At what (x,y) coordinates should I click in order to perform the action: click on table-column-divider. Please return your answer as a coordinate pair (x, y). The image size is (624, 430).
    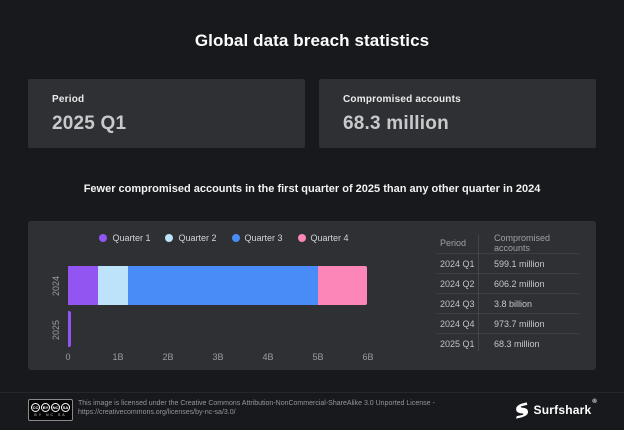
    Looking at the image, I should click on (478, 293).